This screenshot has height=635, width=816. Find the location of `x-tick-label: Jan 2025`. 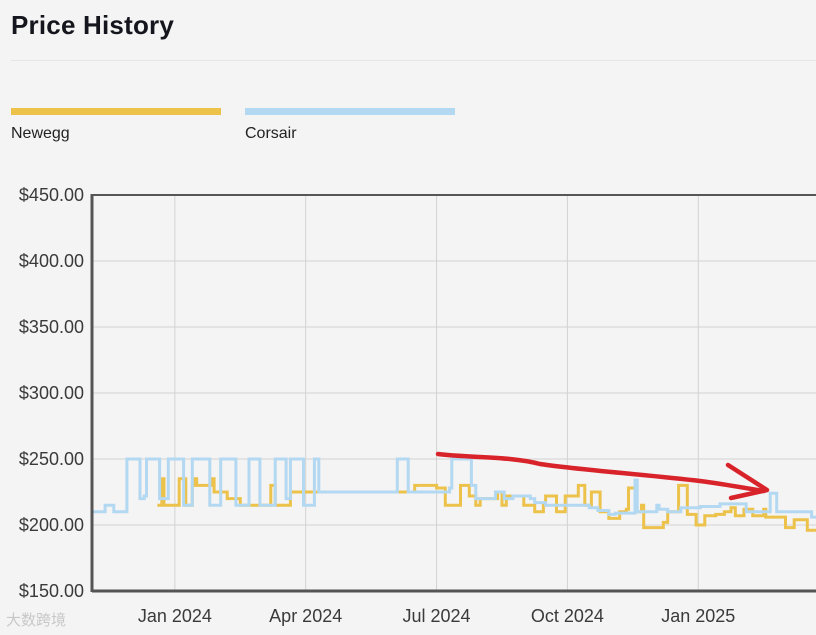

x-tick-label: Jan 2025 is located at coordinates (698, 616).